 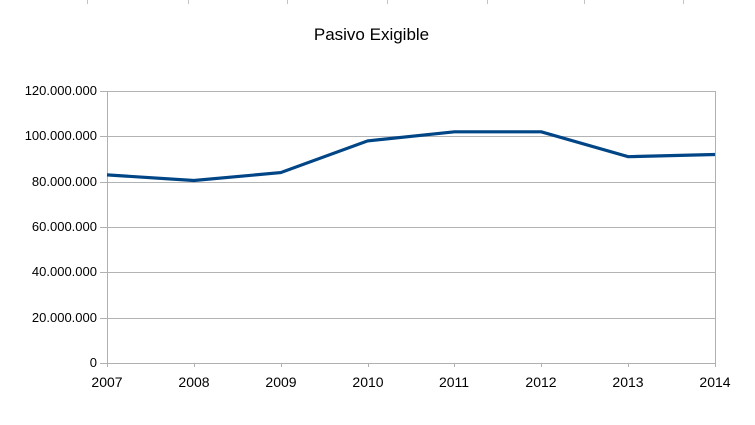 I want to click on x-axis-label: 2011, so click(x=454, y=382).